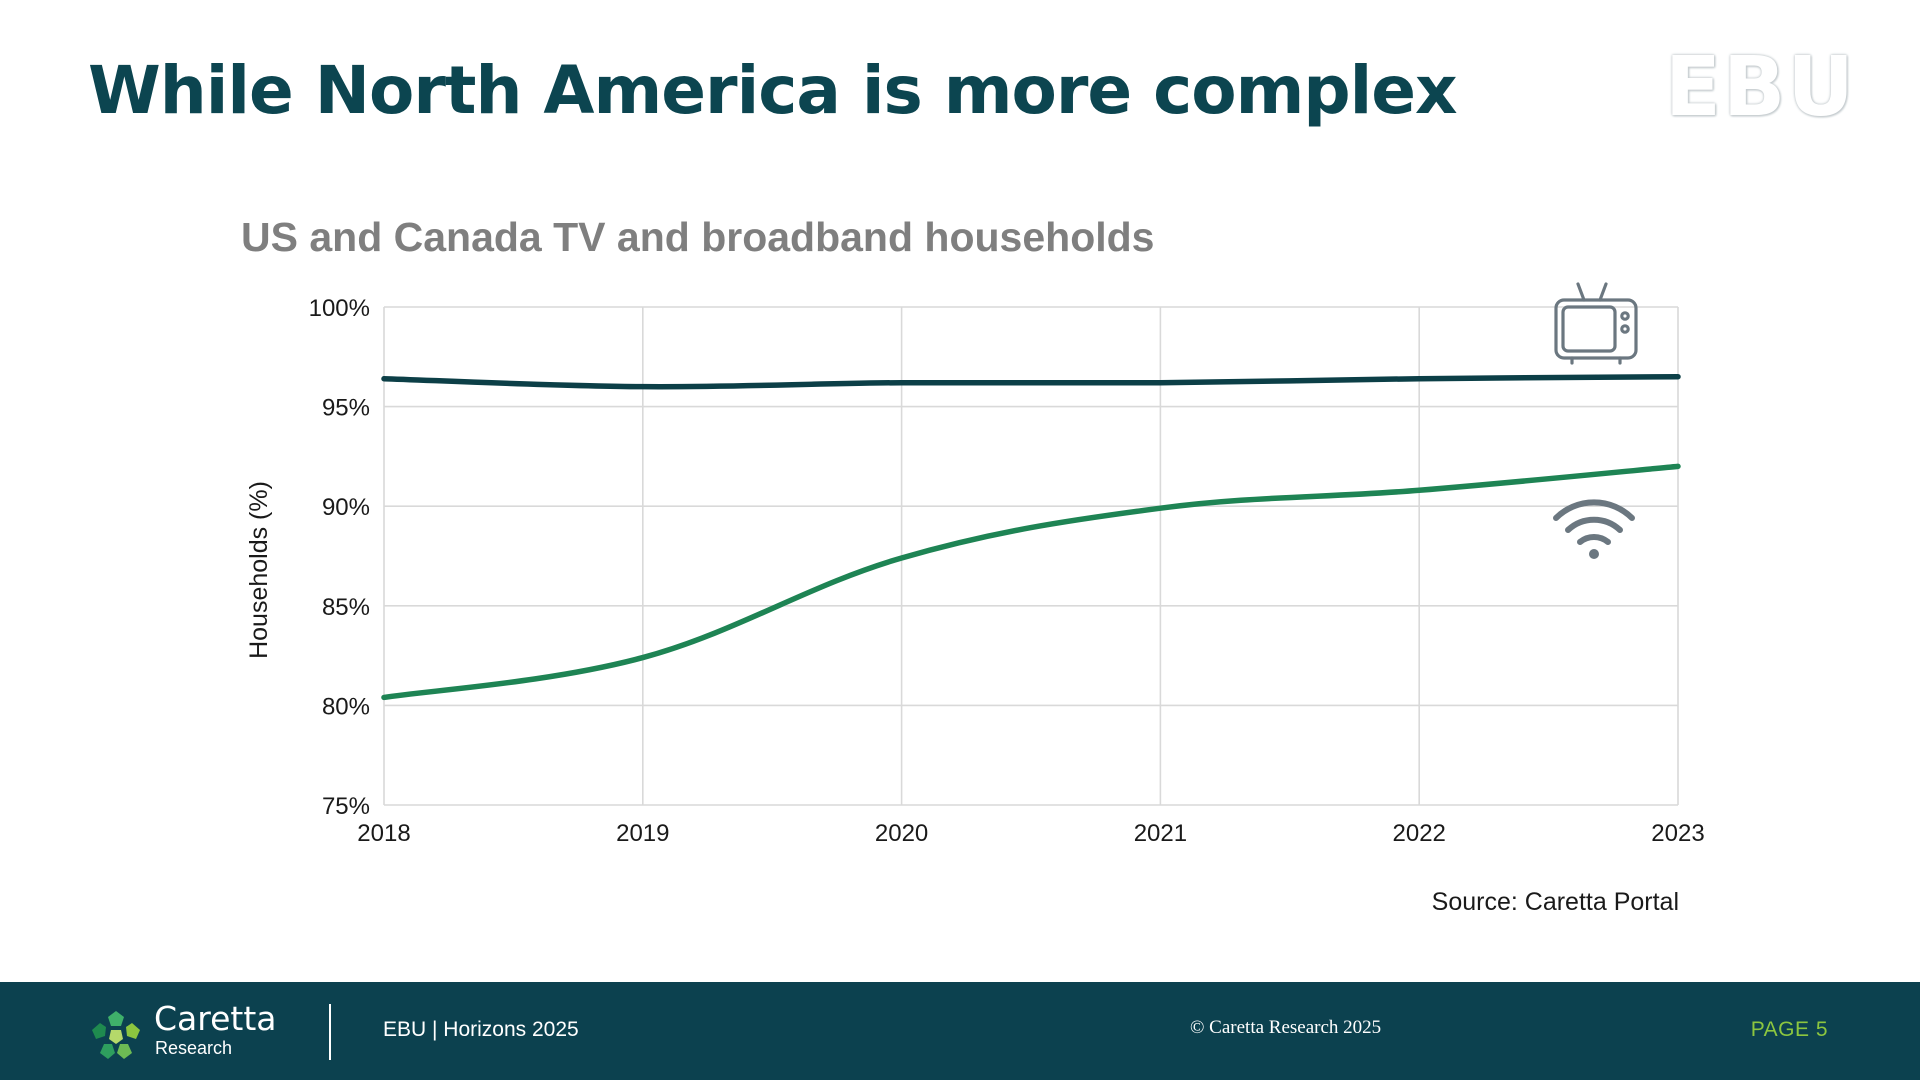 The height and width of the screenshot is (1080, 1920). What do you see at coordinates (773, 90) in the screenshot?
I see `slide-title: While North America is more complex` at bounding box center [773, 90].